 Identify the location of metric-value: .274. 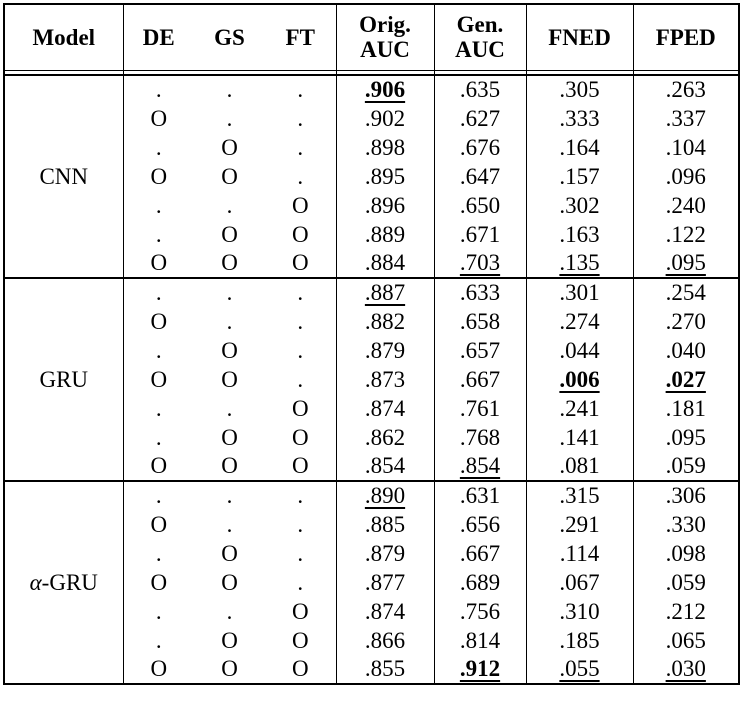
(579, 321).